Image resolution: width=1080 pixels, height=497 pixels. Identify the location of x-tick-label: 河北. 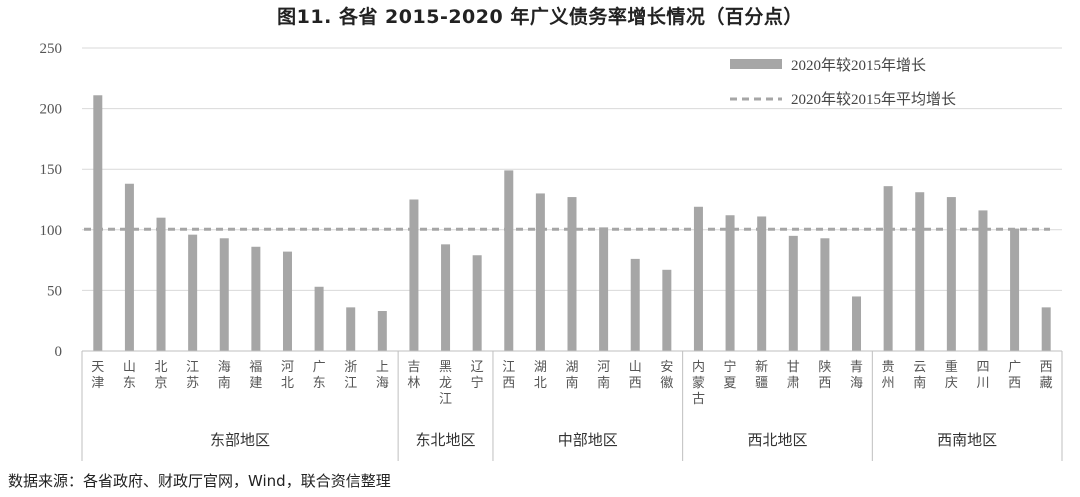
(287, 375).